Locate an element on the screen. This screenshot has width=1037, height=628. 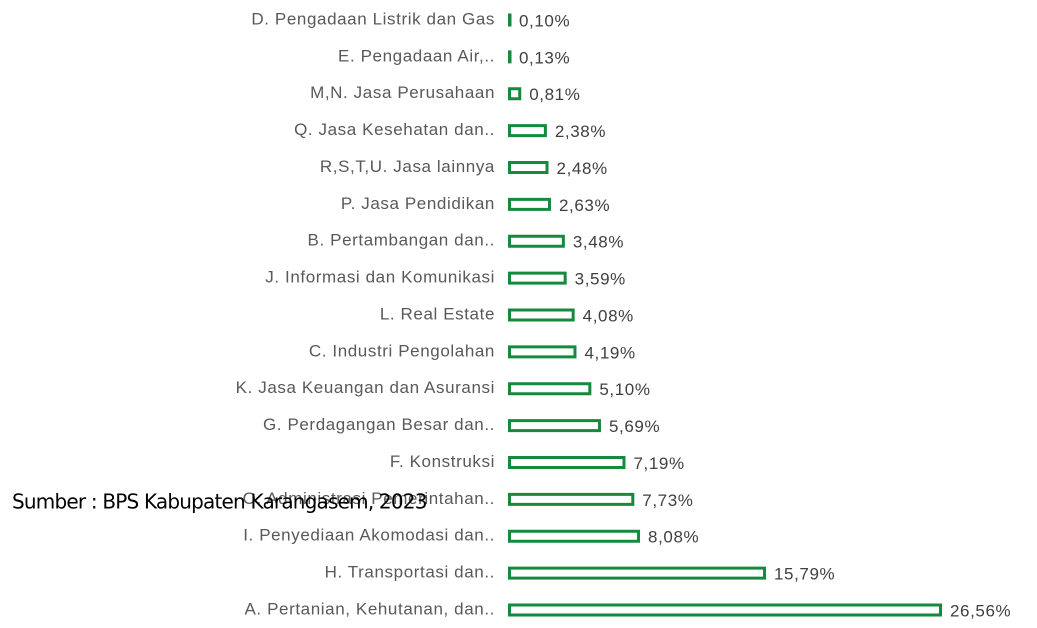
category-label: I. Penyediaan Akomodasi dan.. is located at coordinates (369, 535).